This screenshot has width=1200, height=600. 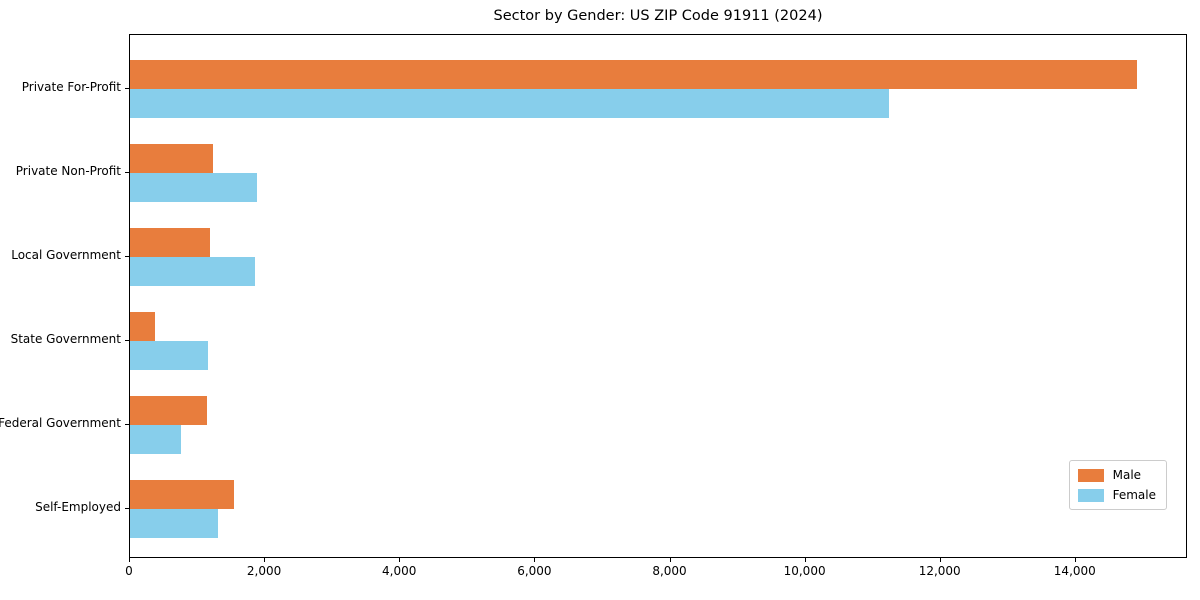 What do you see at coordinates (669, 571) in the screenshot?
I see `x-tick-label-8-000: 8,000` at bounding box center [669, 571].